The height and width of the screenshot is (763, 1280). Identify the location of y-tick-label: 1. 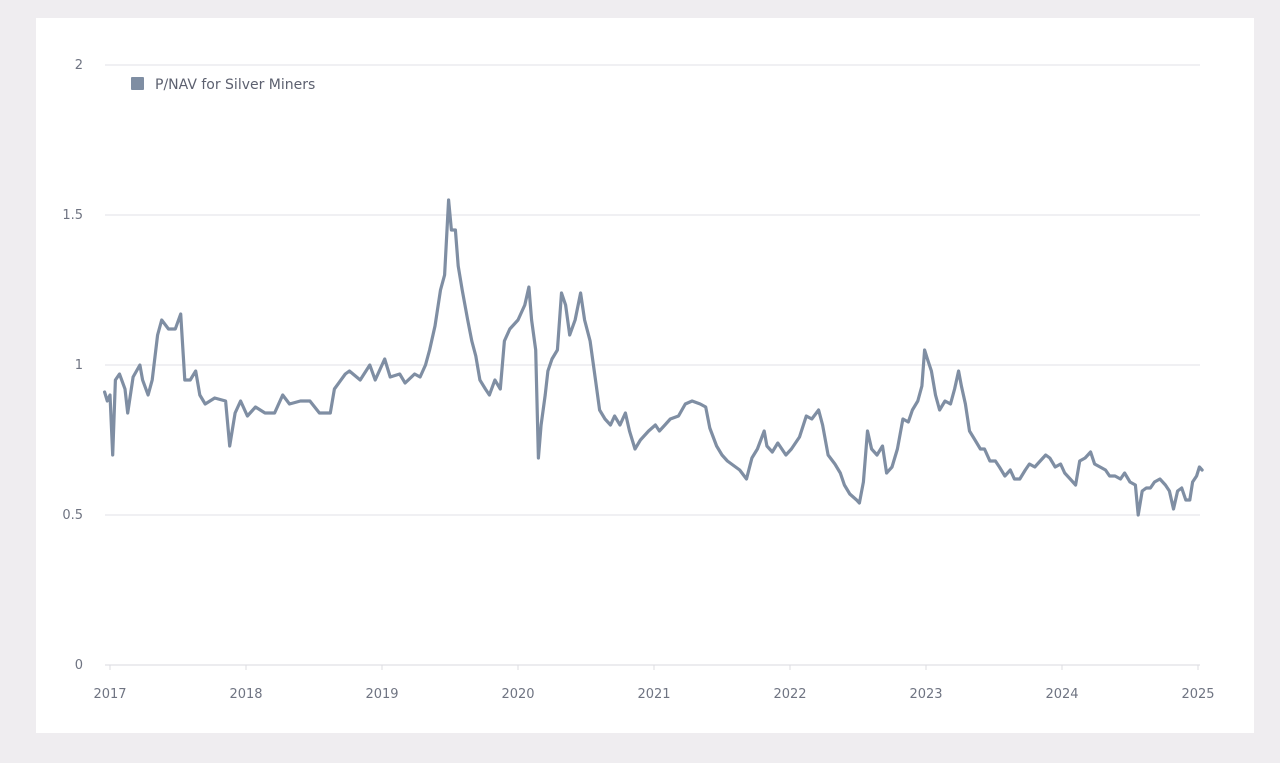
(79, 365).